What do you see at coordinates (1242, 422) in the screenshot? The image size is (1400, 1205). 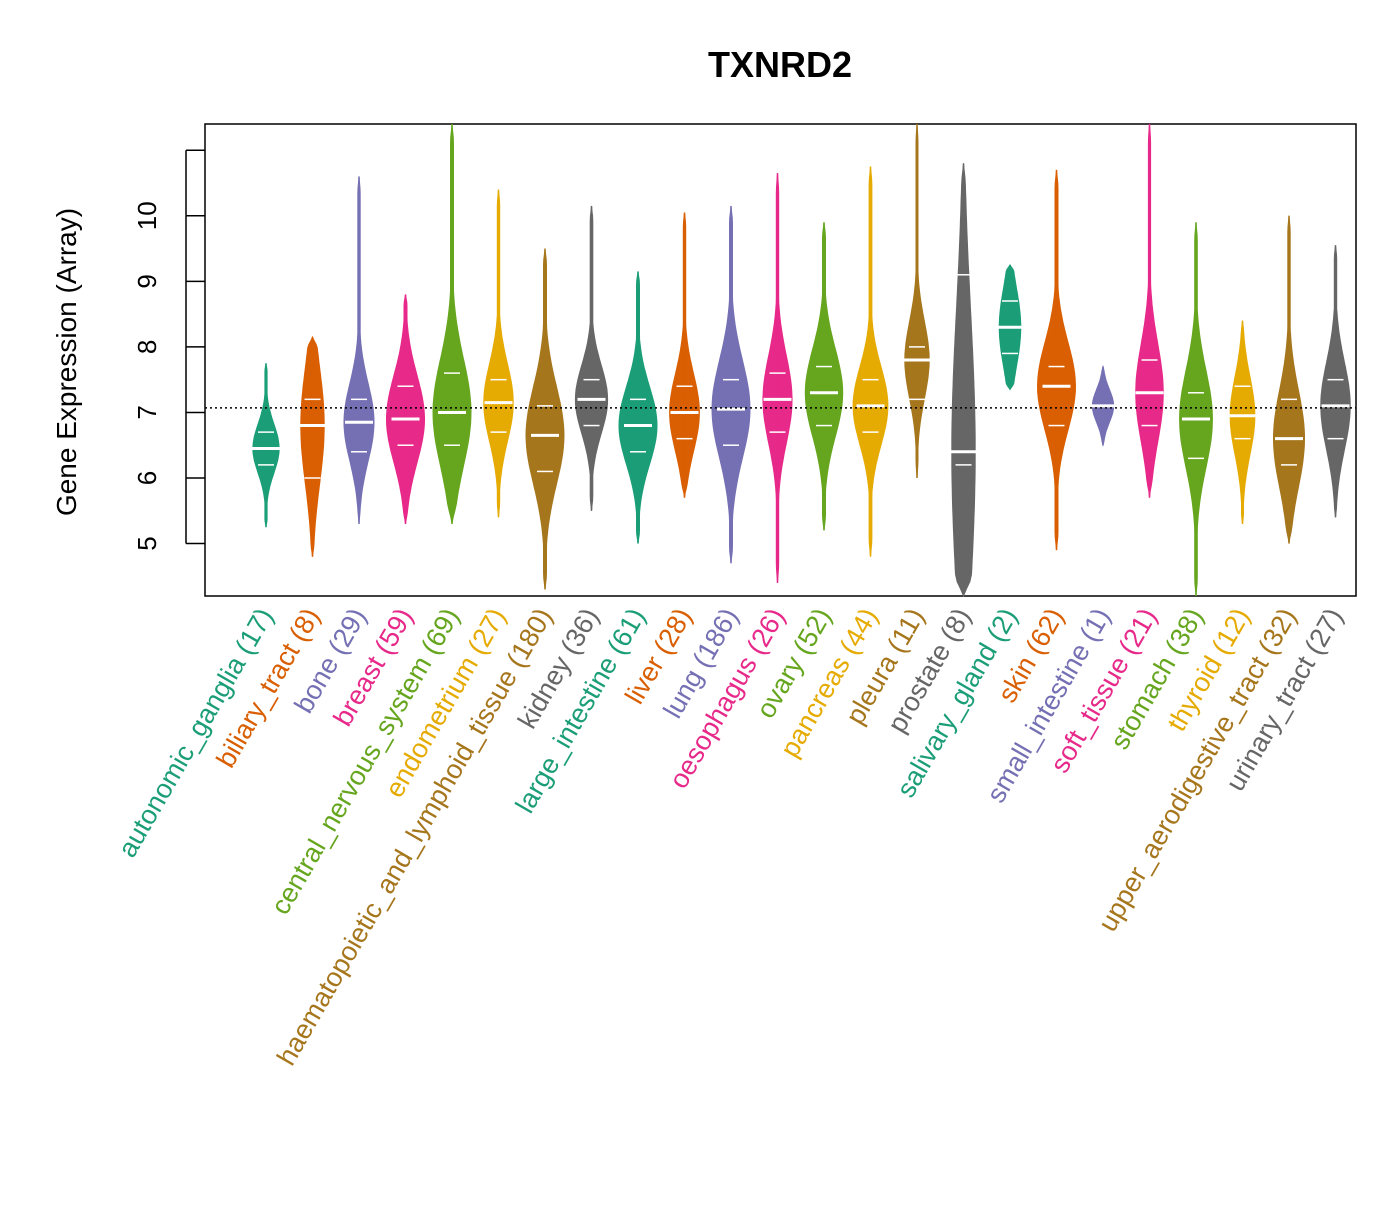 I see `violin-thyroid` at bounding box center [1242, 422].